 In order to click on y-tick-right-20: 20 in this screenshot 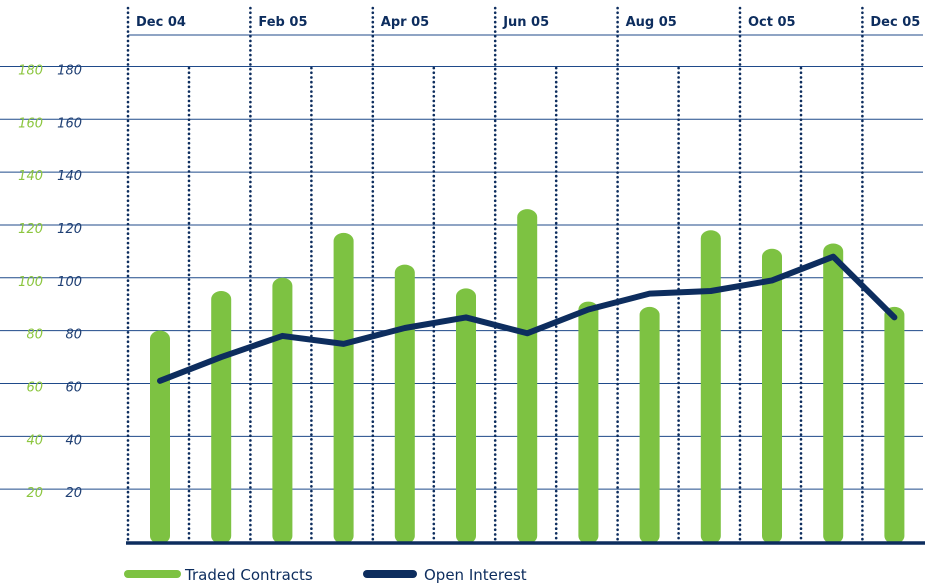, I will do `click(73, 493)`.